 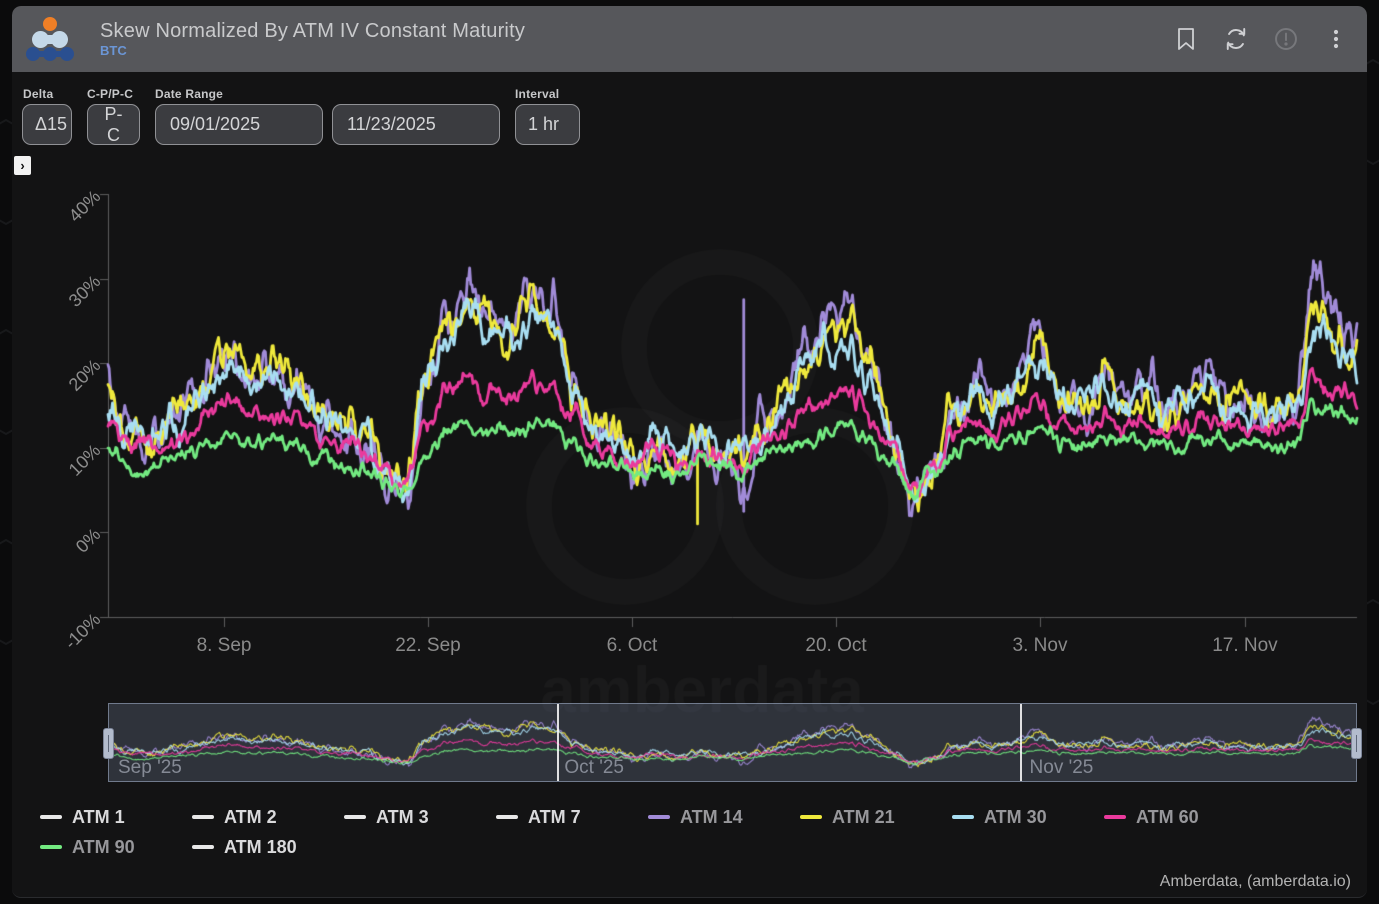 What do you see at coordinates (1356, 743) in the screenshot?
I see `navigator-handle-right` at bounding box center [1356, 743].